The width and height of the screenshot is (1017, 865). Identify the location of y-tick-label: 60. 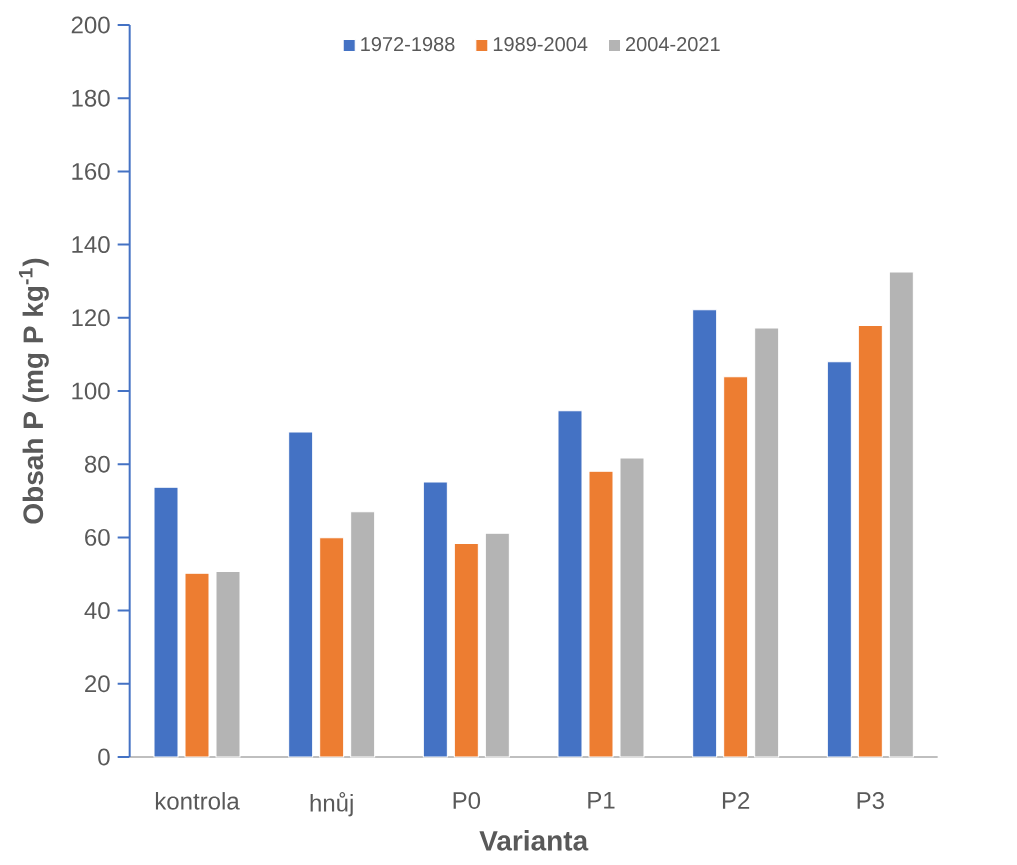
(97, 537).